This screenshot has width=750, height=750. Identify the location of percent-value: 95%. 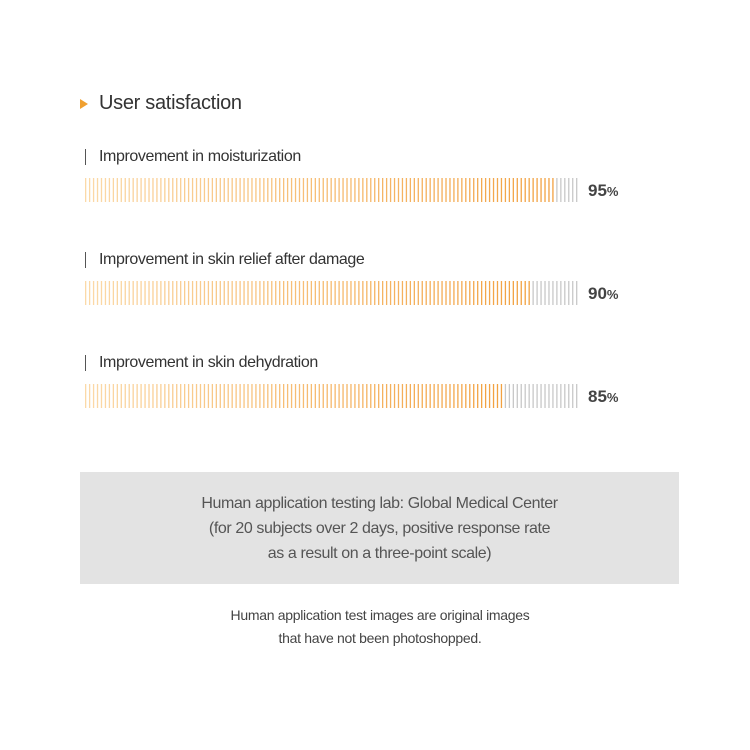
(603, 190).